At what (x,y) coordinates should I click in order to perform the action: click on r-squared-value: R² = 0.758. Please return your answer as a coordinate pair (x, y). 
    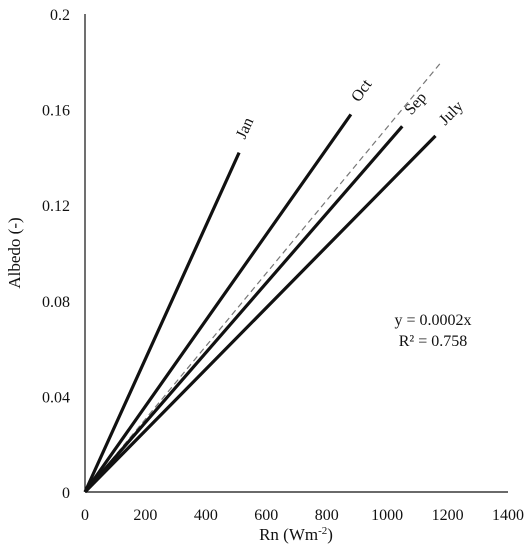
    Looking at the image, I should click on (433, 341).